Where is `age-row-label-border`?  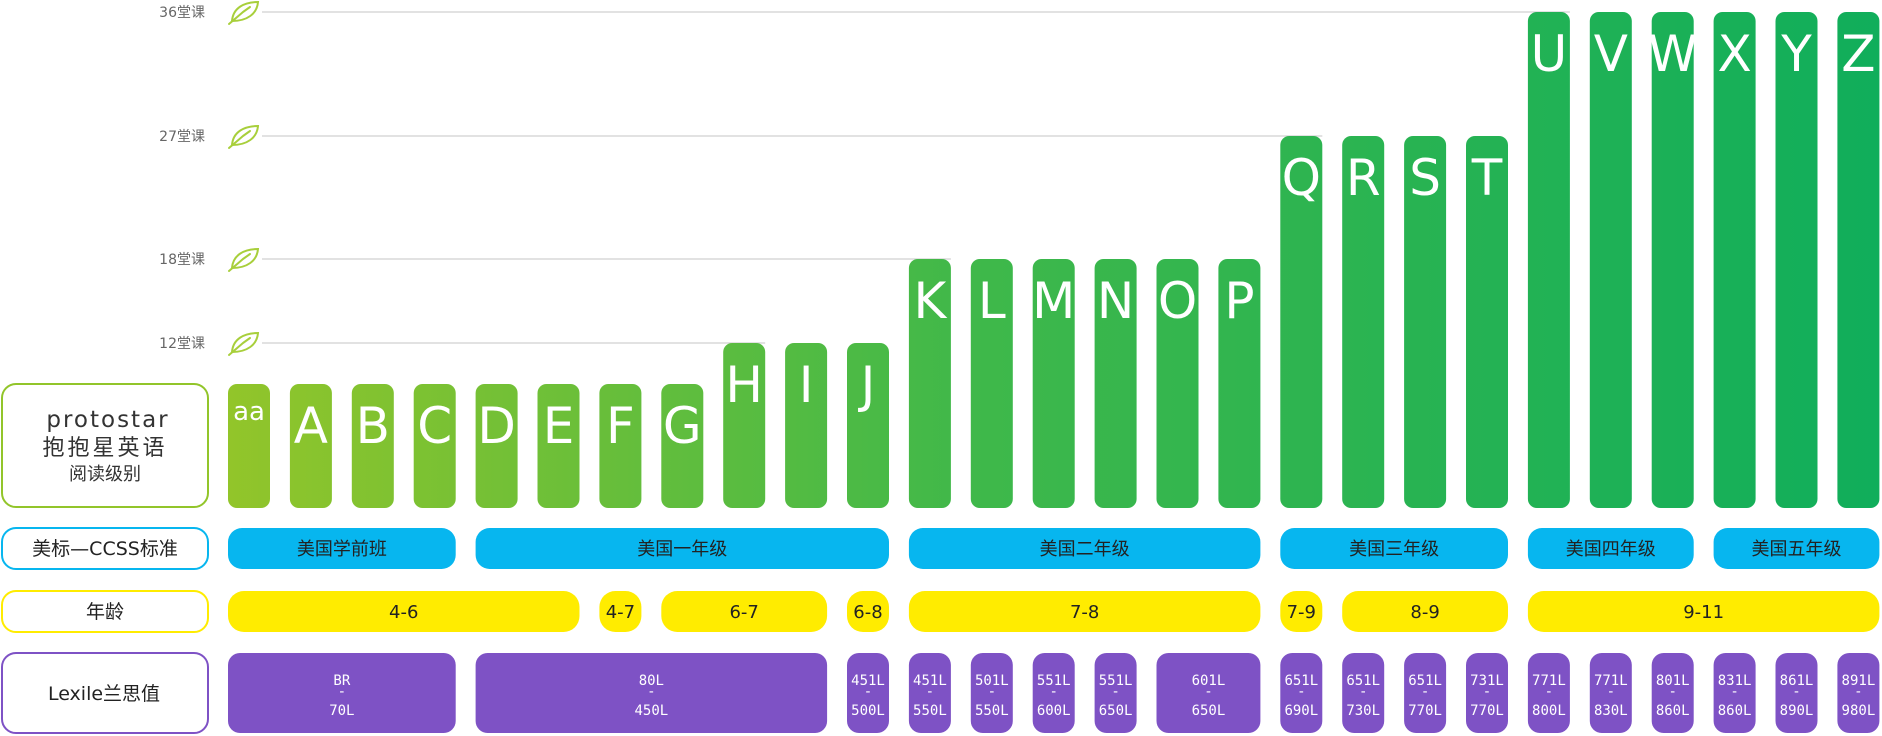 age-row-label-border is located at coordinates (105, 611).